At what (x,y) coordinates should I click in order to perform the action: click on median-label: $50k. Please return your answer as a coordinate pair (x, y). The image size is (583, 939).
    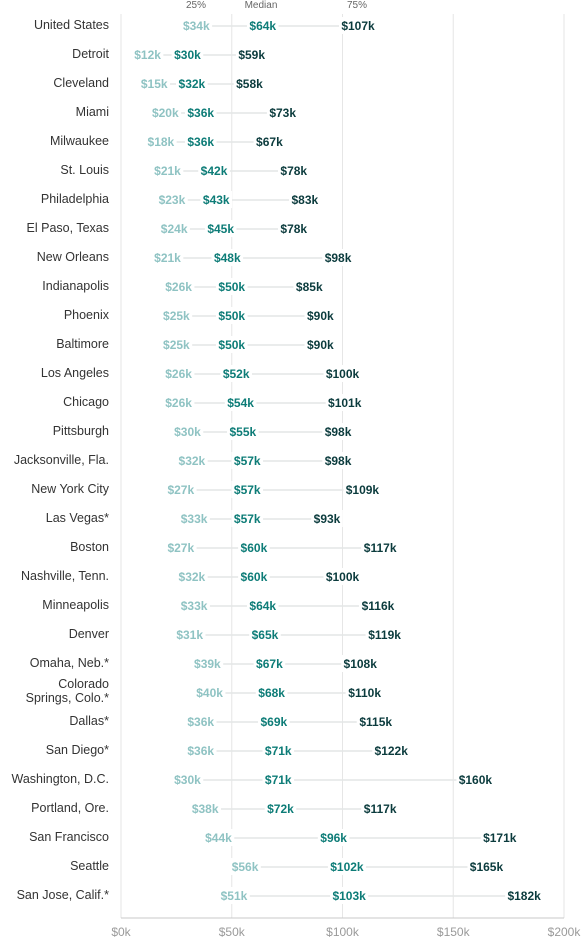
    Looking at the image, I should click on (231, 316).